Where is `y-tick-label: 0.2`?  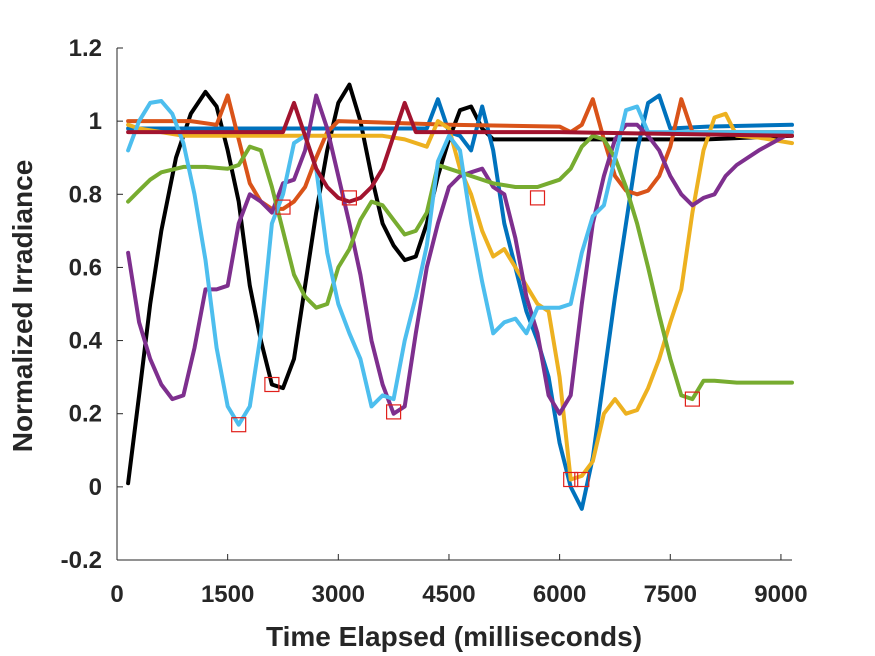
y-tick-label: 0.2 is located at coordinates (85, 414).